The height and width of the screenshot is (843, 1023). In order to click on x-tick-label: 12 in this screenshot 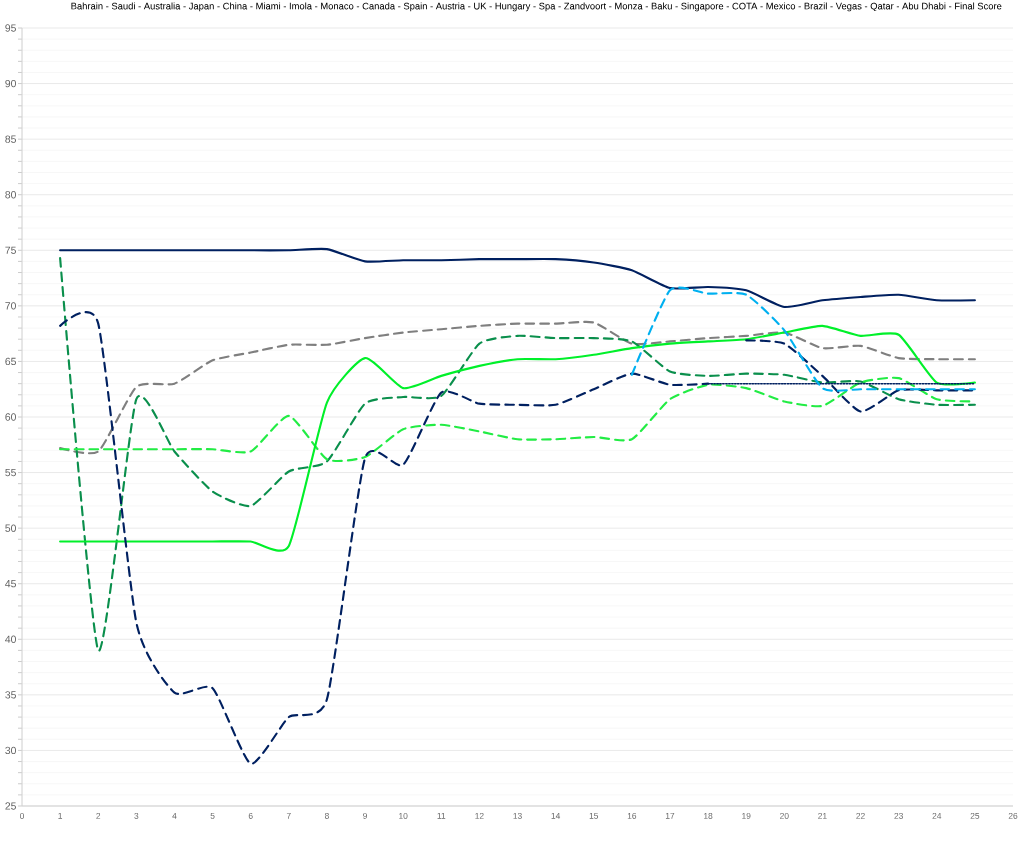, I will do `click(479, 815)`.